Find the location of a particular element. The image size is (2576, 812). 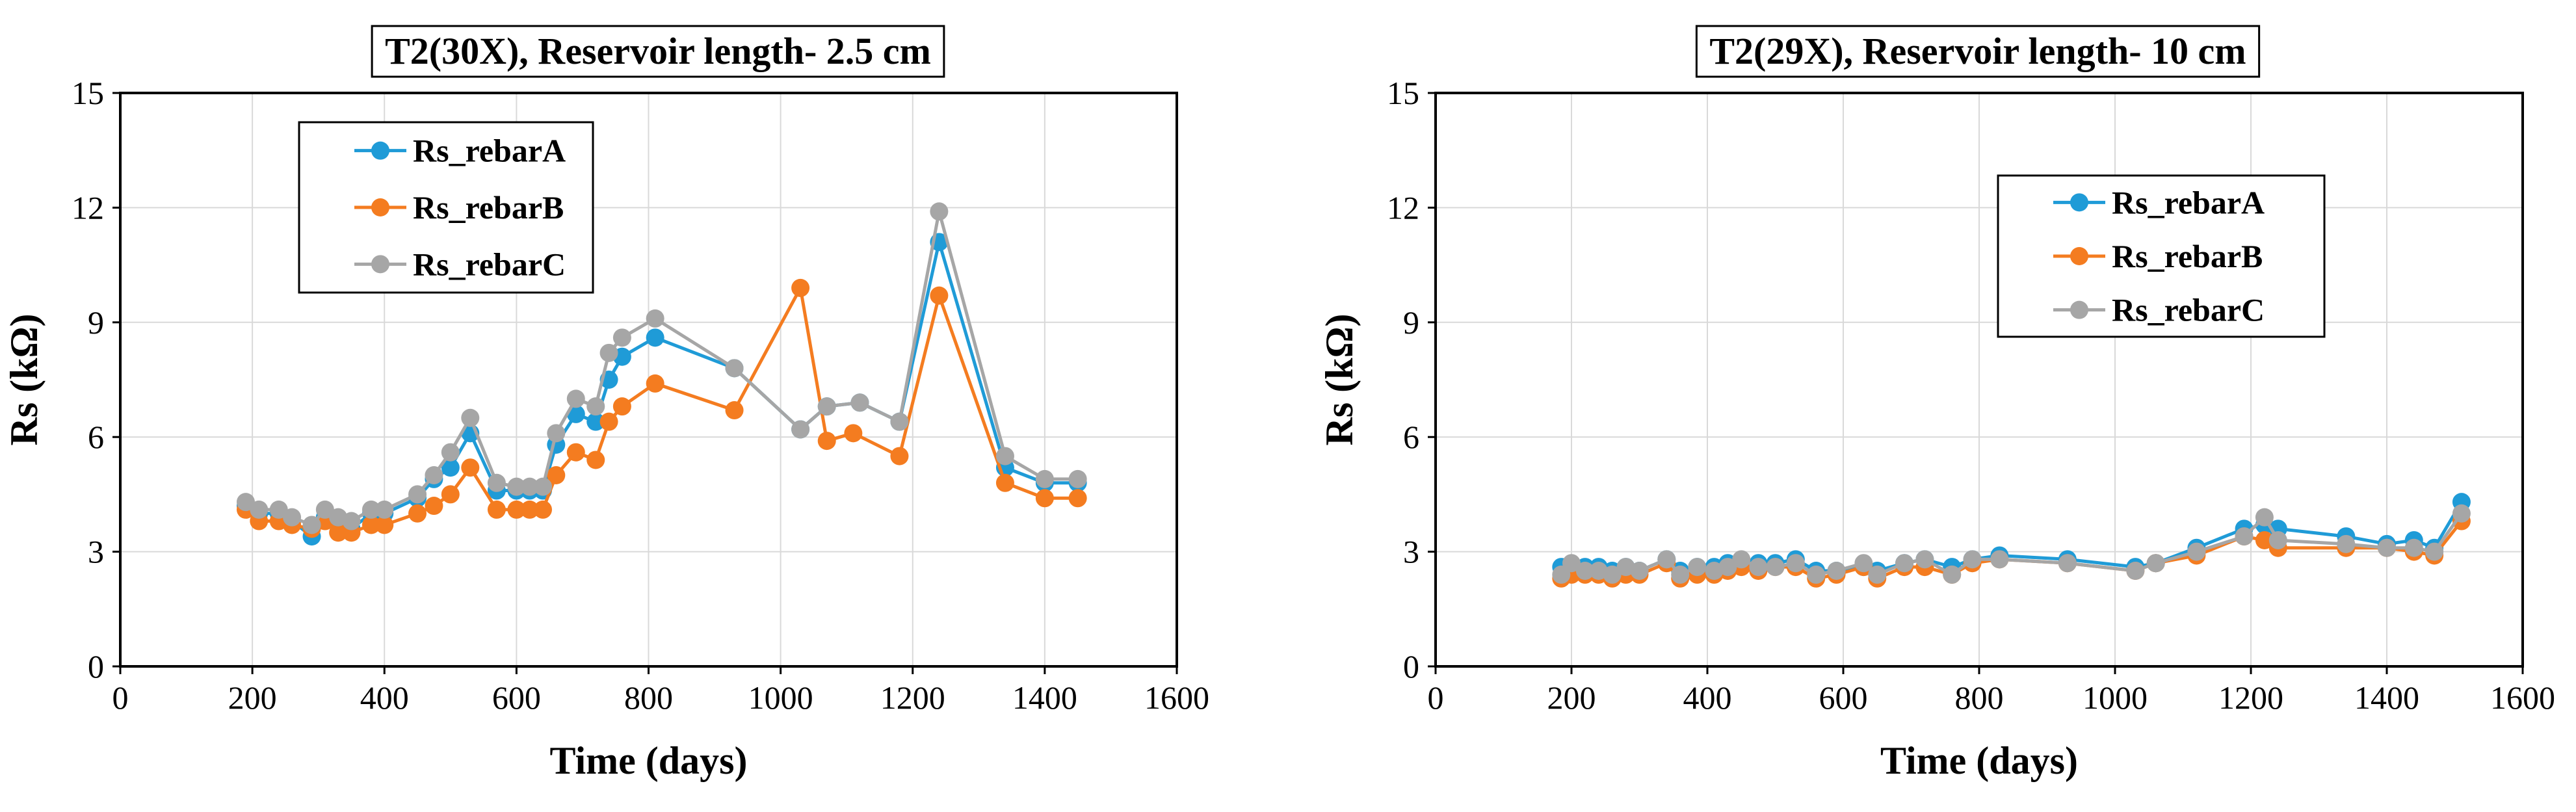

x-tick-label: 200 is located at coordinates (252, 697).